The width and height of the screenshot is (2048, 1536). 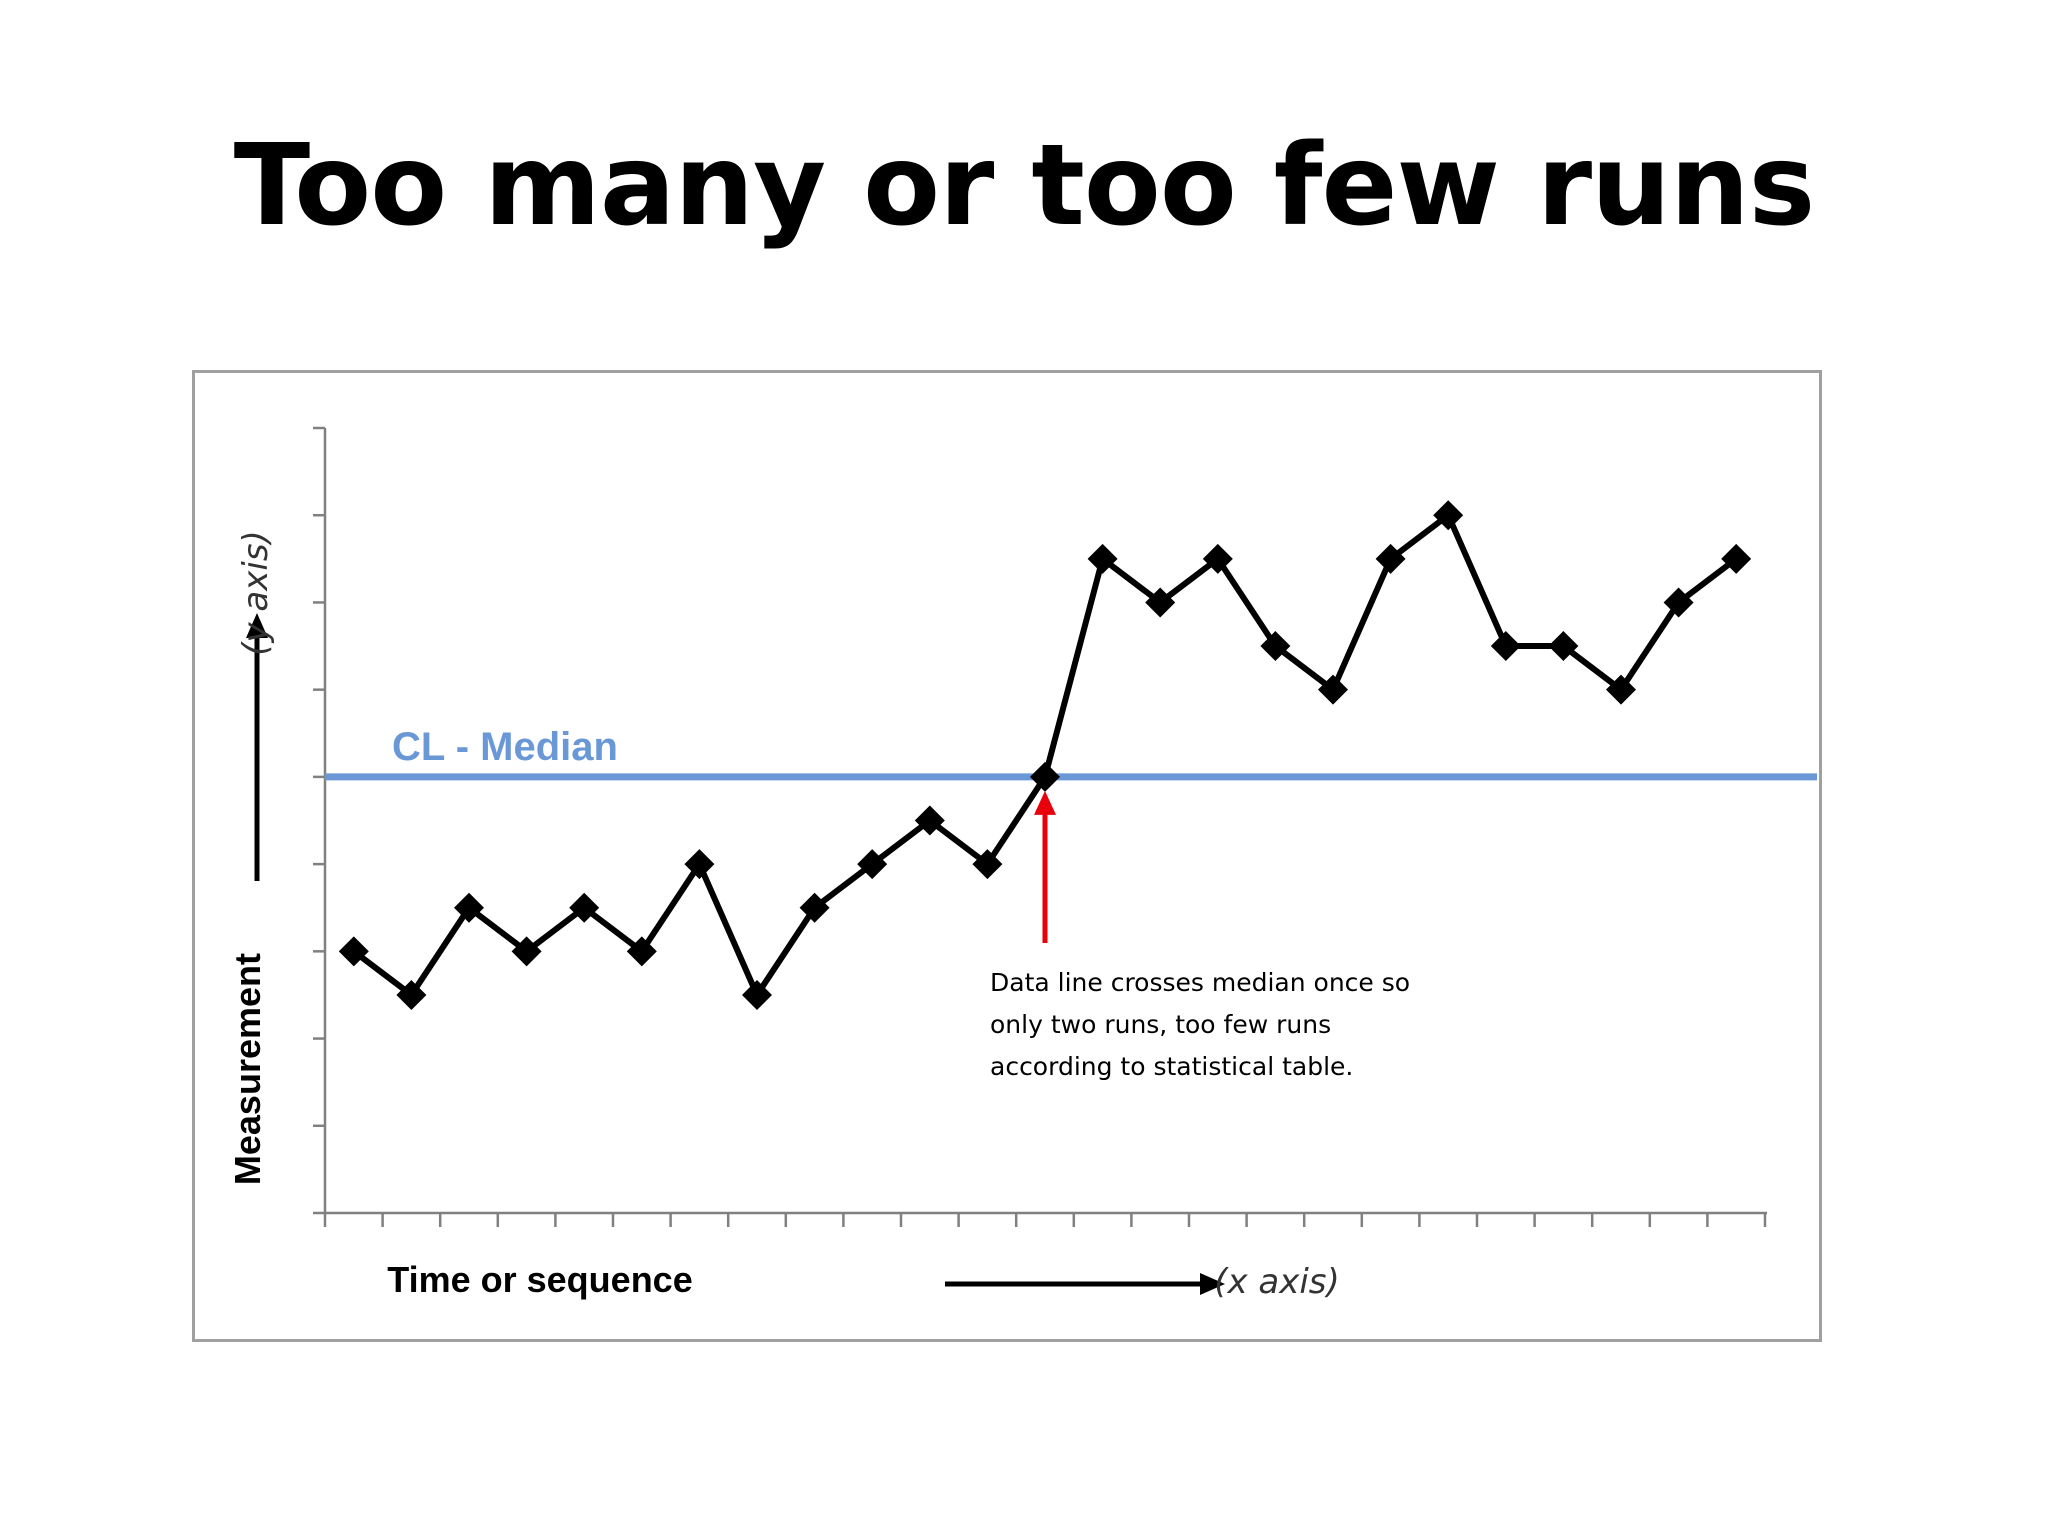 I want to click on y-axis-label-group: Measurement, so click(x=247, y=1069).